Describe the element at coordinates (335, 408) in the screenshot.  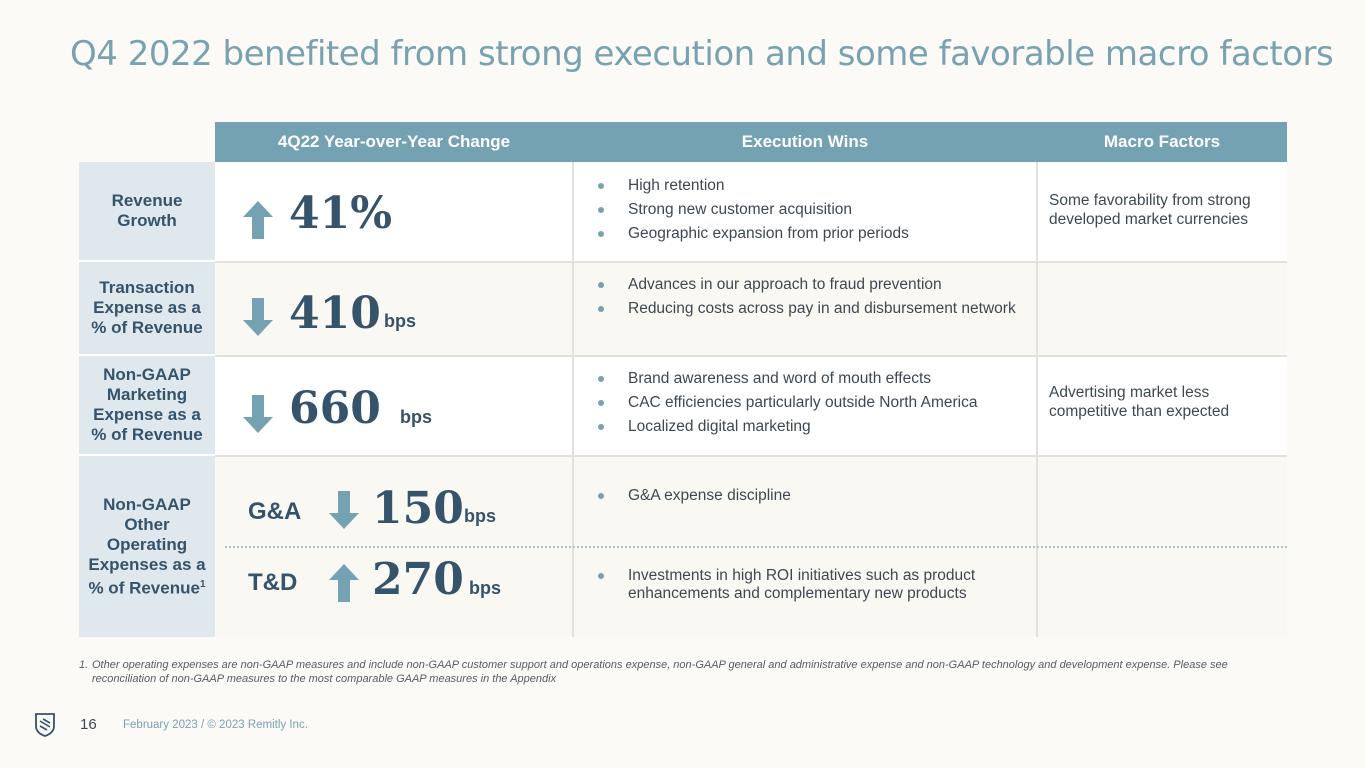
I see `marketing-expense-value: 660` at that location.